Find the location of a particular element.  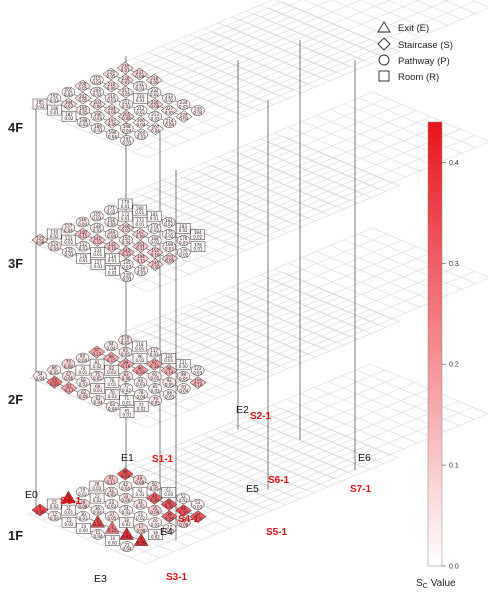

node-value-label: 0.06 is located at coordinates (126, 378).